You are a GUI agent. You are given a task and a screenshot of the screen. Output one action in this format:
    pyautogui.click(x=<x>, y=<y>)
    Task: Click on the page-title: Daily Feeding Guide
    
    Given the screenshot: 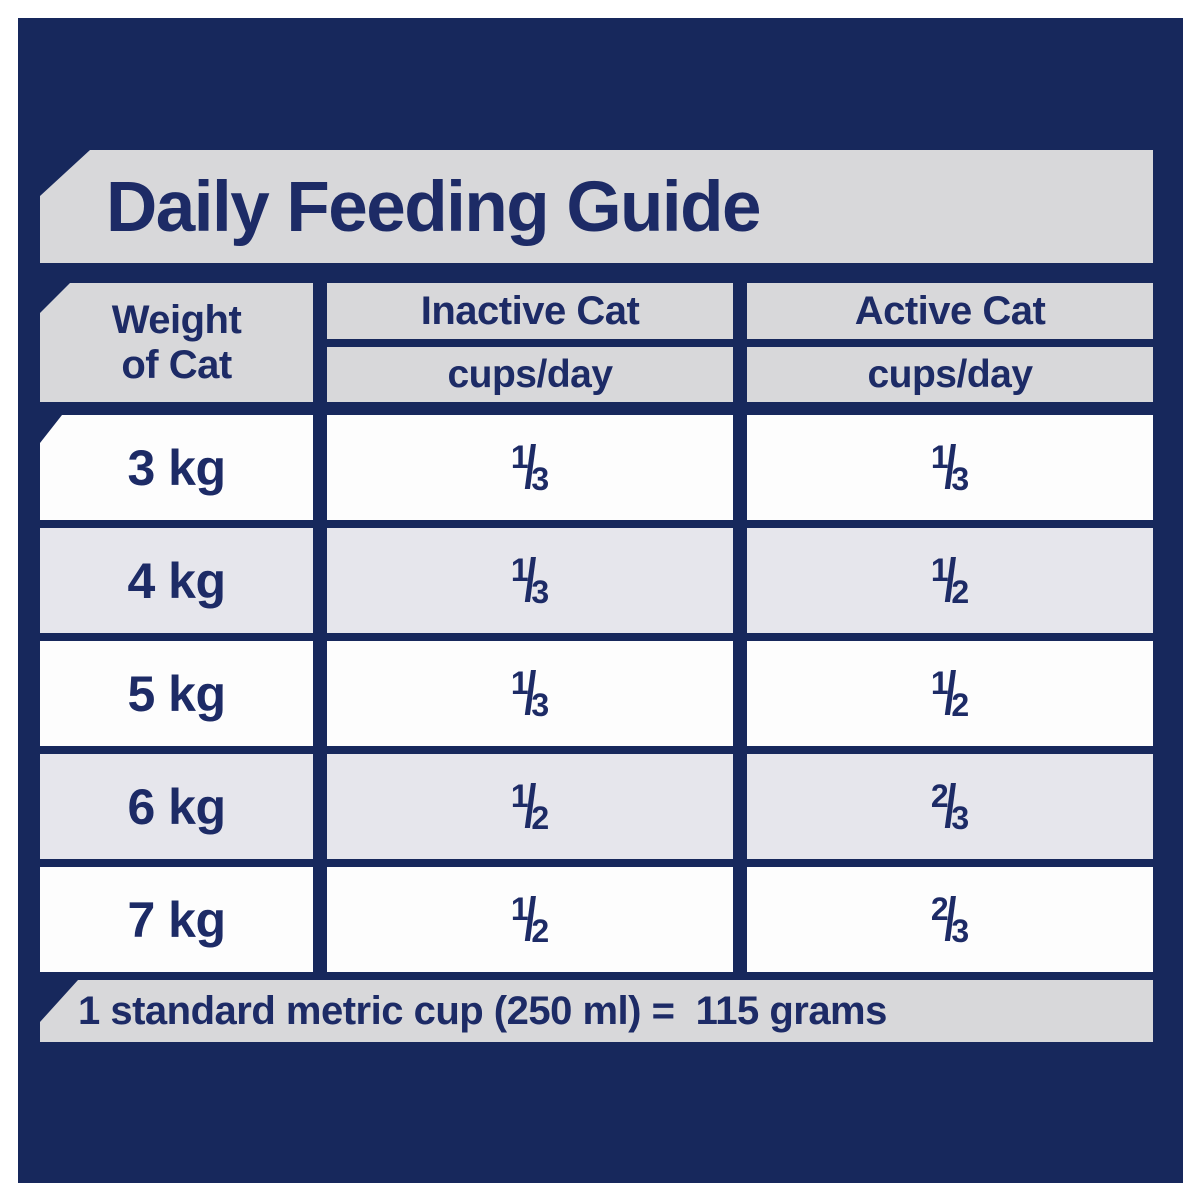 What is the action you would take?
    pyautogui.click(x=434, y=207)
    